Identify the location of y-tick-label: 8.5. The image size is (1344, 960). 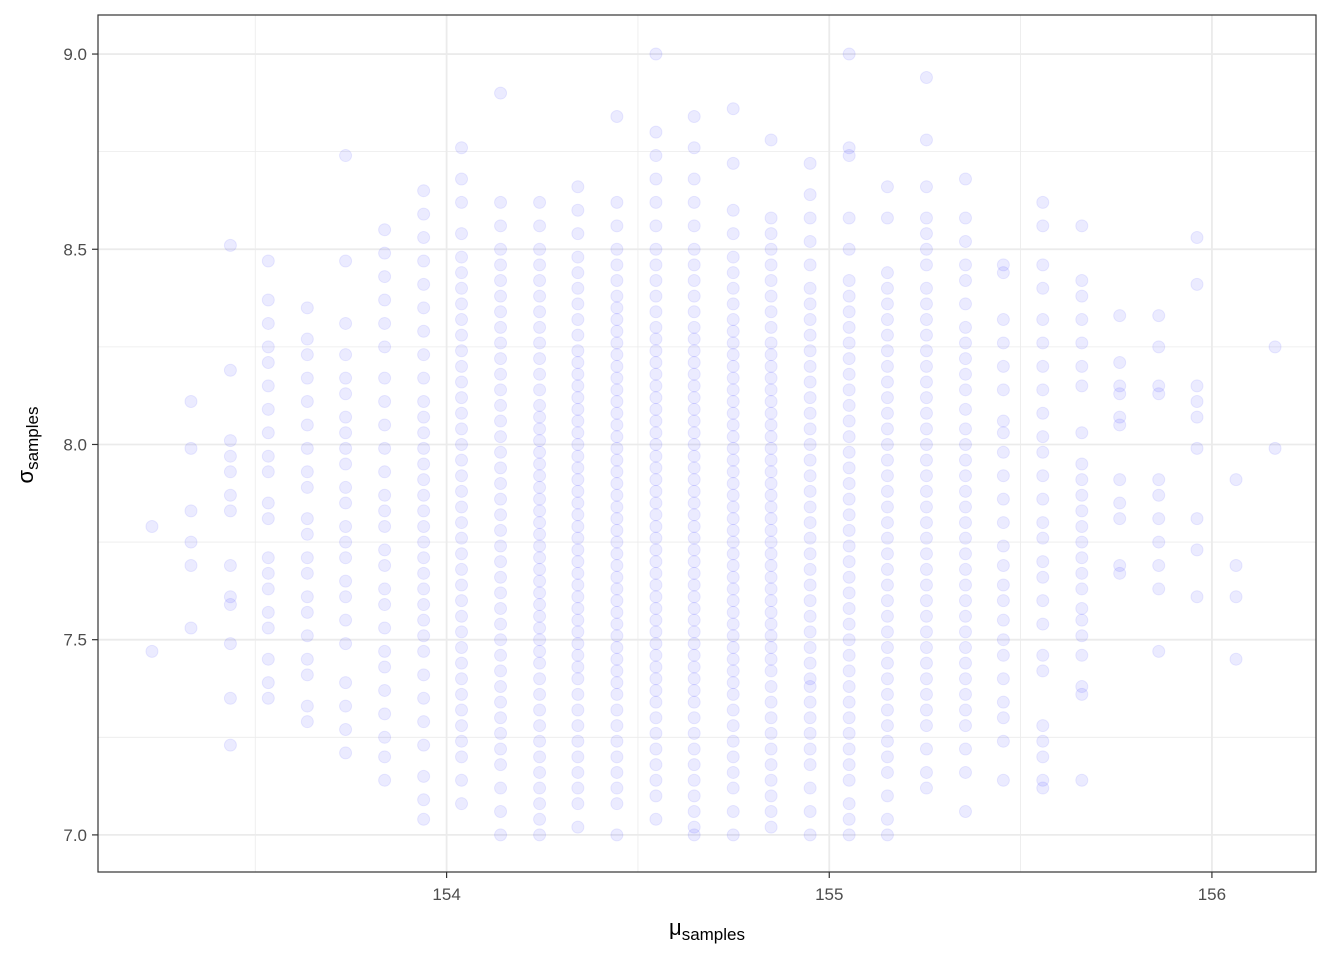
(75, 249).